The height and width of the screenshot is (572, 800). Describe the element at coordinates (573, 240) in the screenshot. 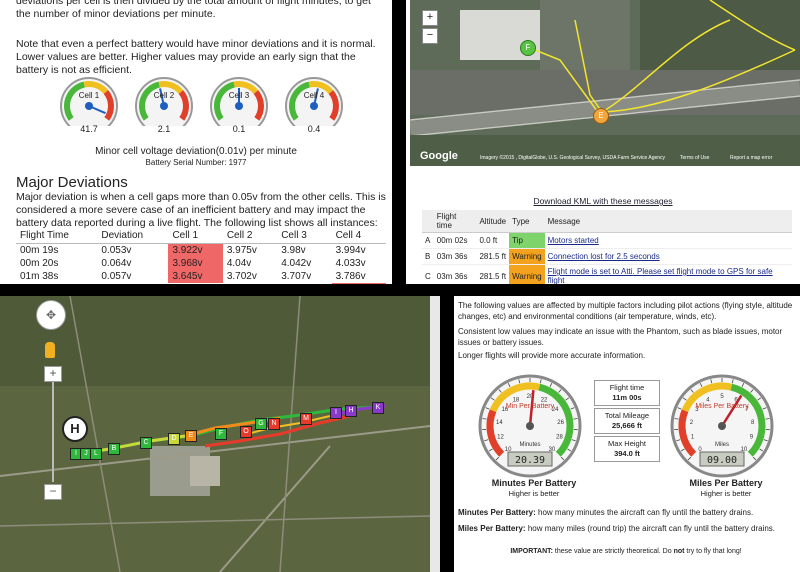

I see `message-link: Motors started` at that location.